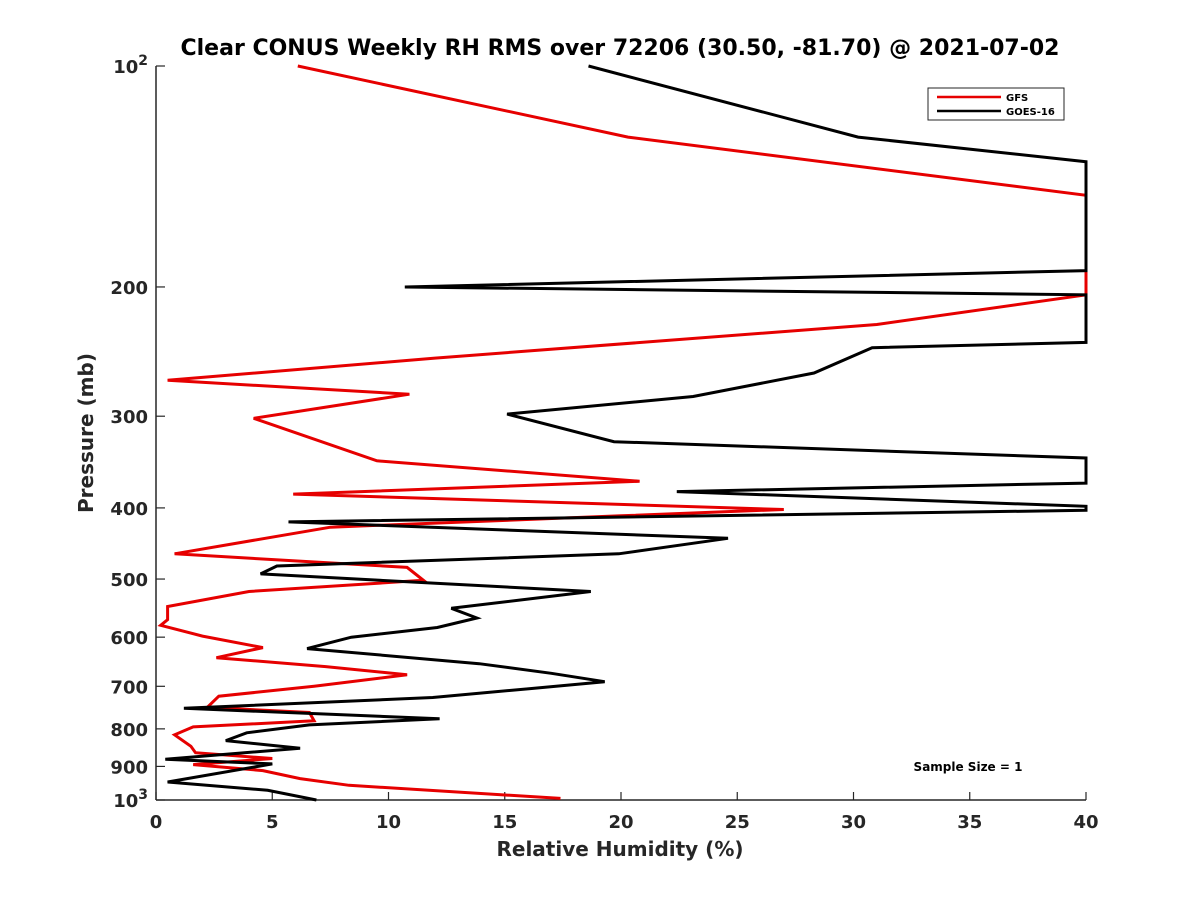  What do you see at coordinates (969, 822) in the screenshot?
I see `x-tick-label: 35` at bounding box center [969, 822].